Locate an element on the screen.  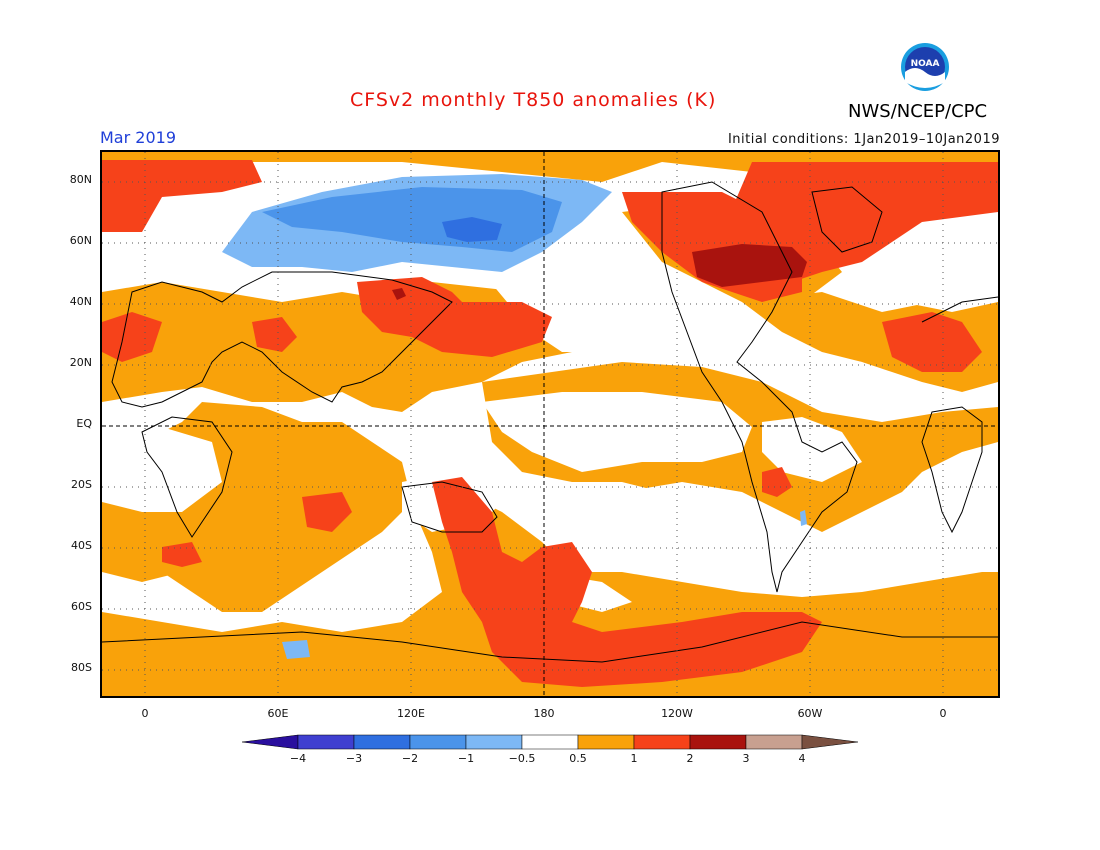
lon-label: 60E is located at coordinates (278, 713).